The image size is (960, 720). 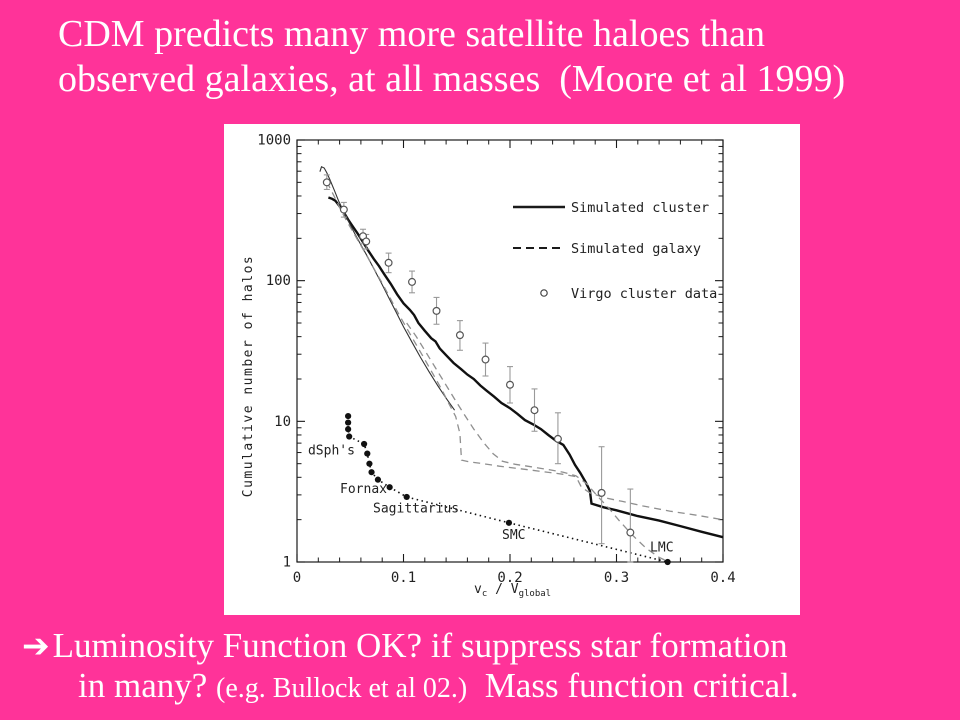 I want to click on svg-text: LMC, so click(x=661, y=547).